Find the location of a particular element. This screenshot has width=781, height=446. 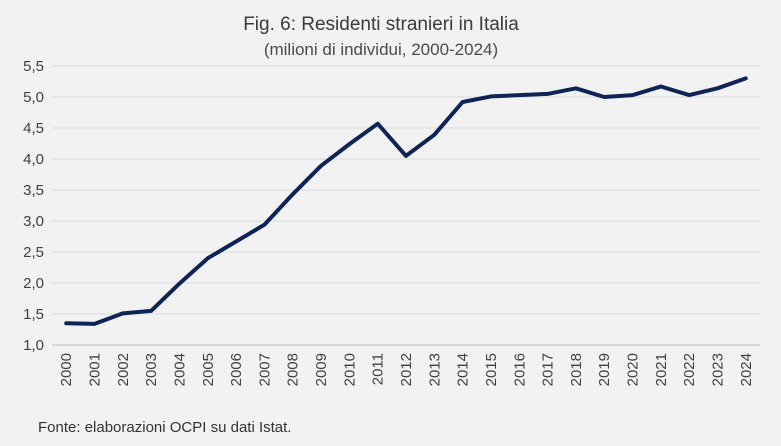

x-tick-label: 2010 is located at coordinates (349, 369).